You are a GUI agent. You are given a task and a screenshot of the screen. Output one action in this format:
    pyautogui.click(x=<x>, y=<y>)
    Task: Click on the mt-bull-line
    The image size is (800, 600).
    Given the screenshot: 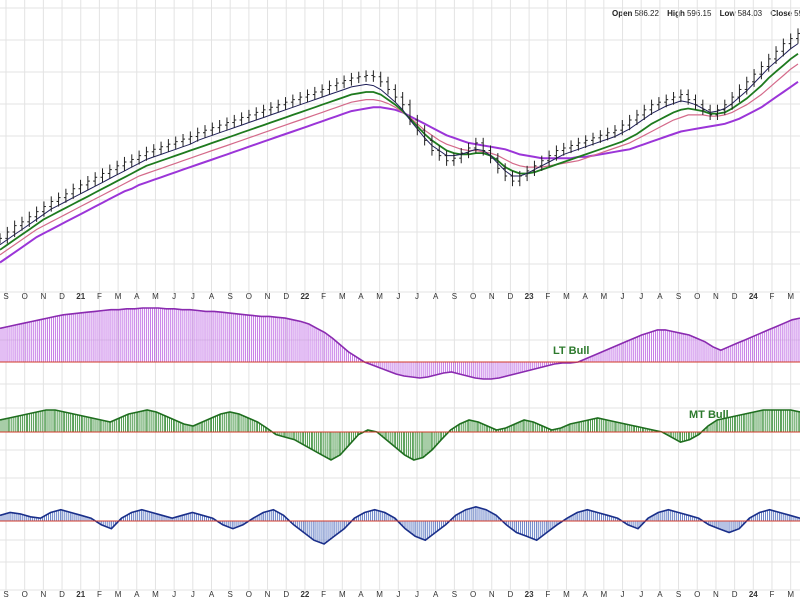 What is the action you would take?
    pyautogui.click(x=400, y=435)
    